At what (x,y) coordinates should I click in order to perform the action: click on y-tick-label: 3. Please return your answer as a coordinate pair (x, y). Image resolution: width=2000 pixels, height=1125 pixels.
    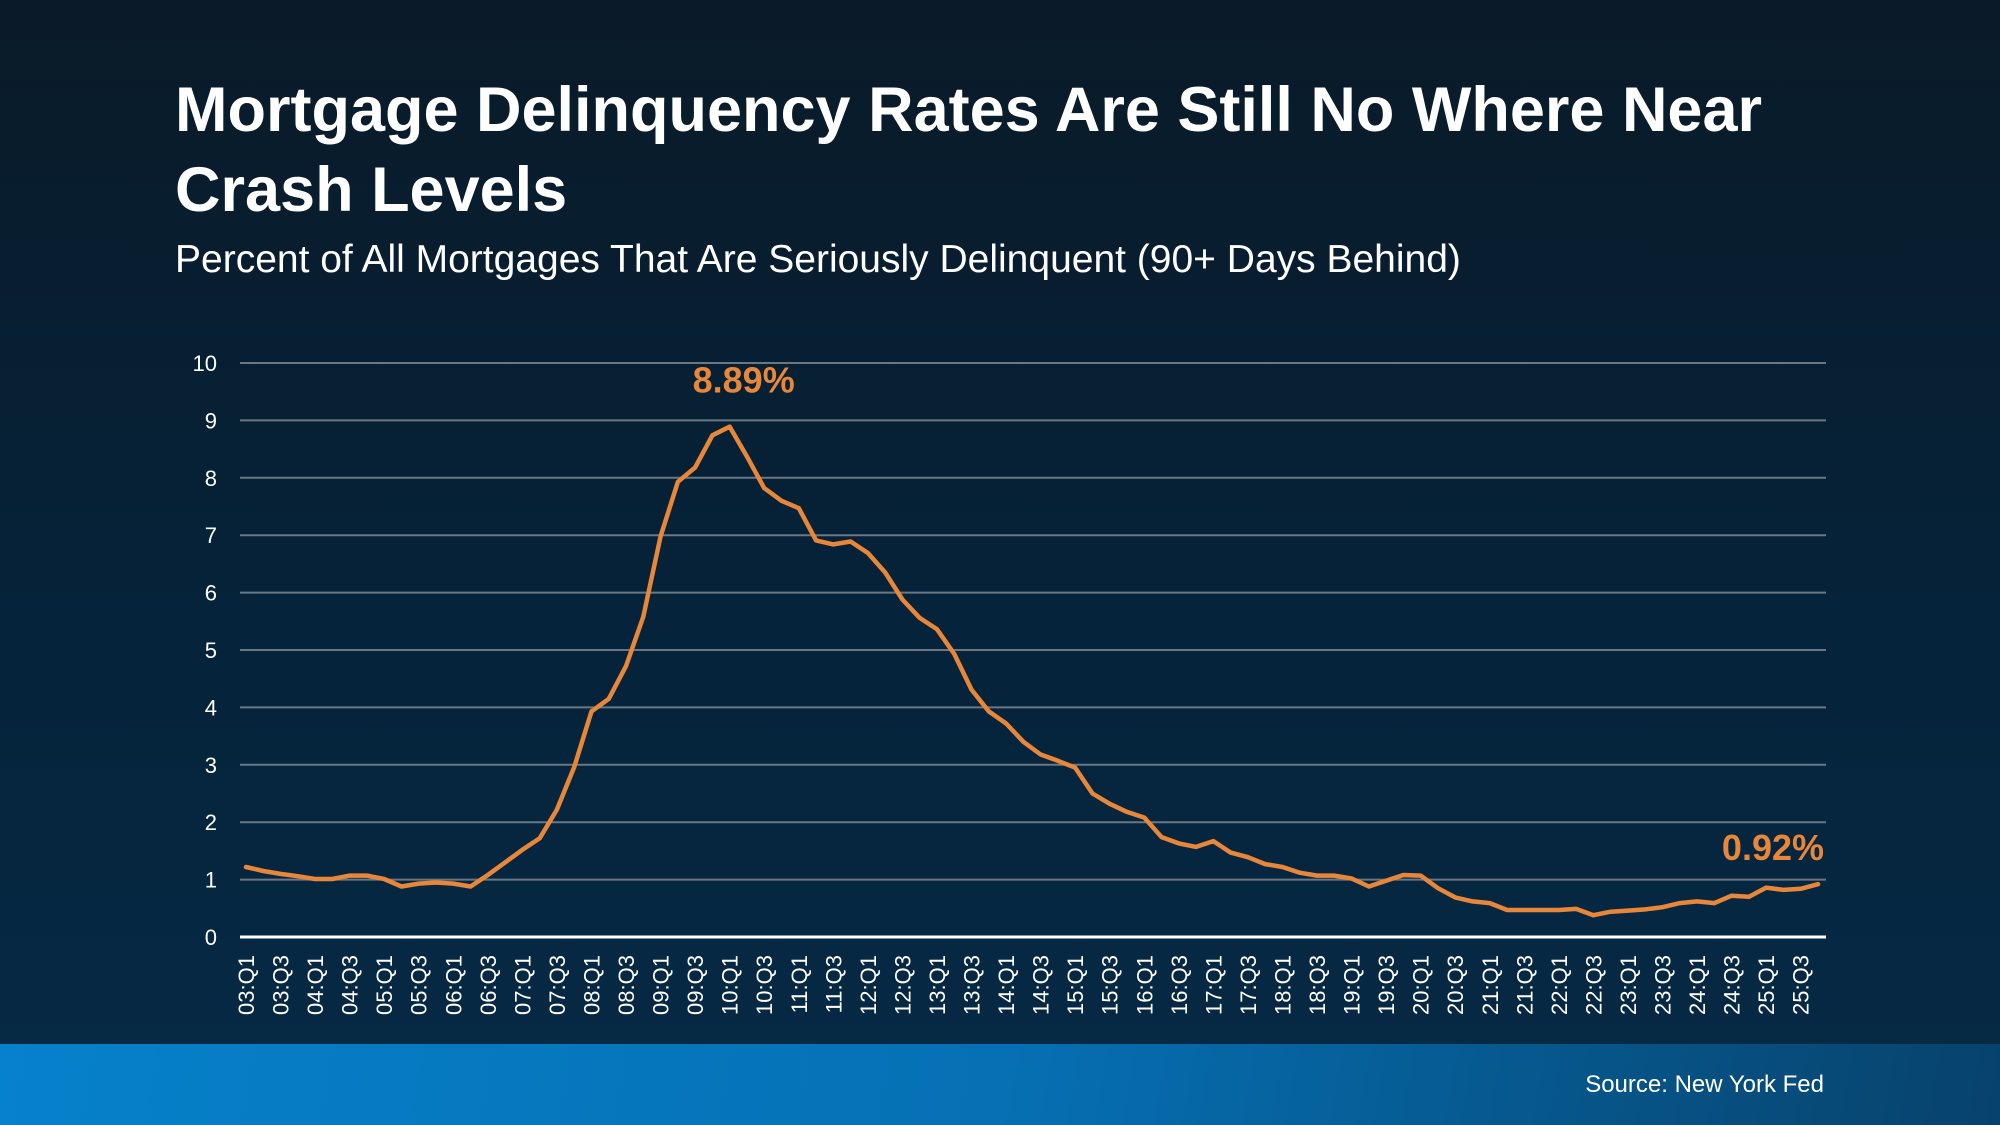
    Looking at the image, I should click on (211, 765).